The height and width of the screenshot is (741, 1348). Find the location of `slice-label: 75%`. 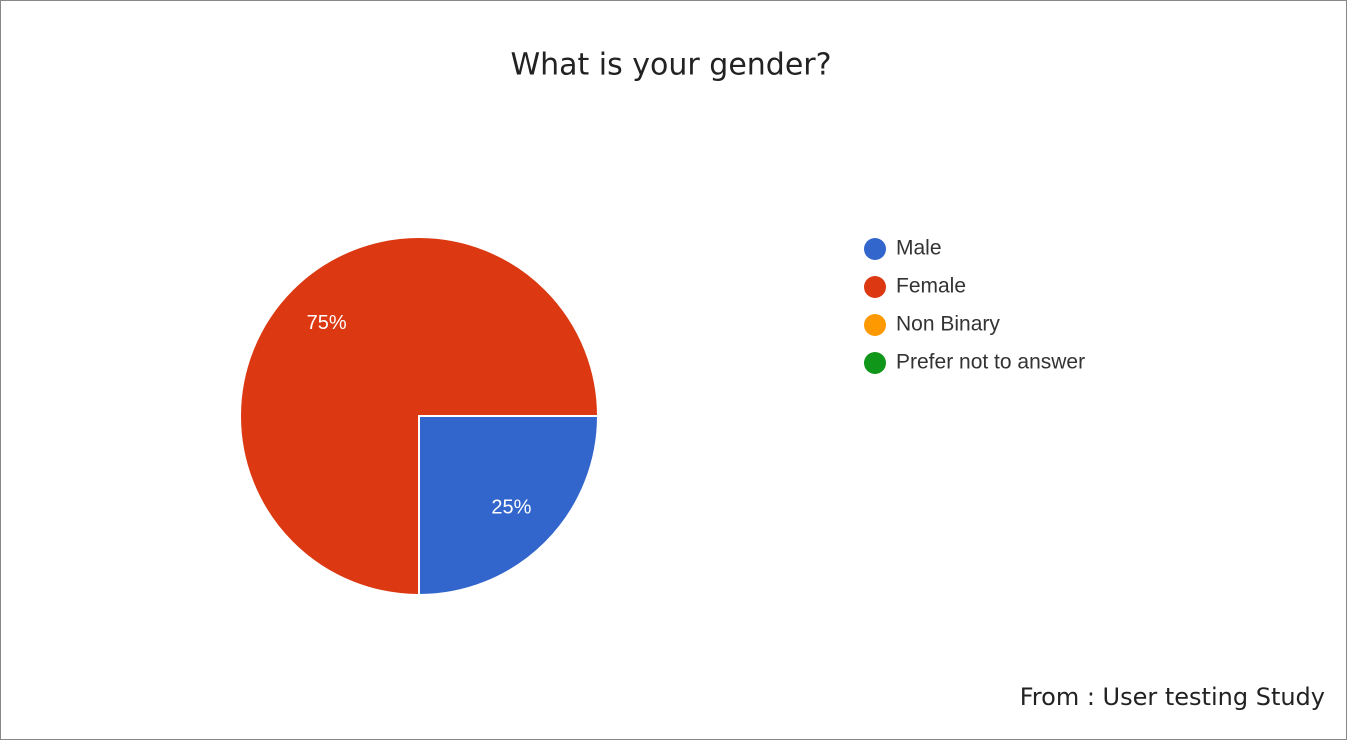

slice-label: 75% is located at coordinates (327, 323).